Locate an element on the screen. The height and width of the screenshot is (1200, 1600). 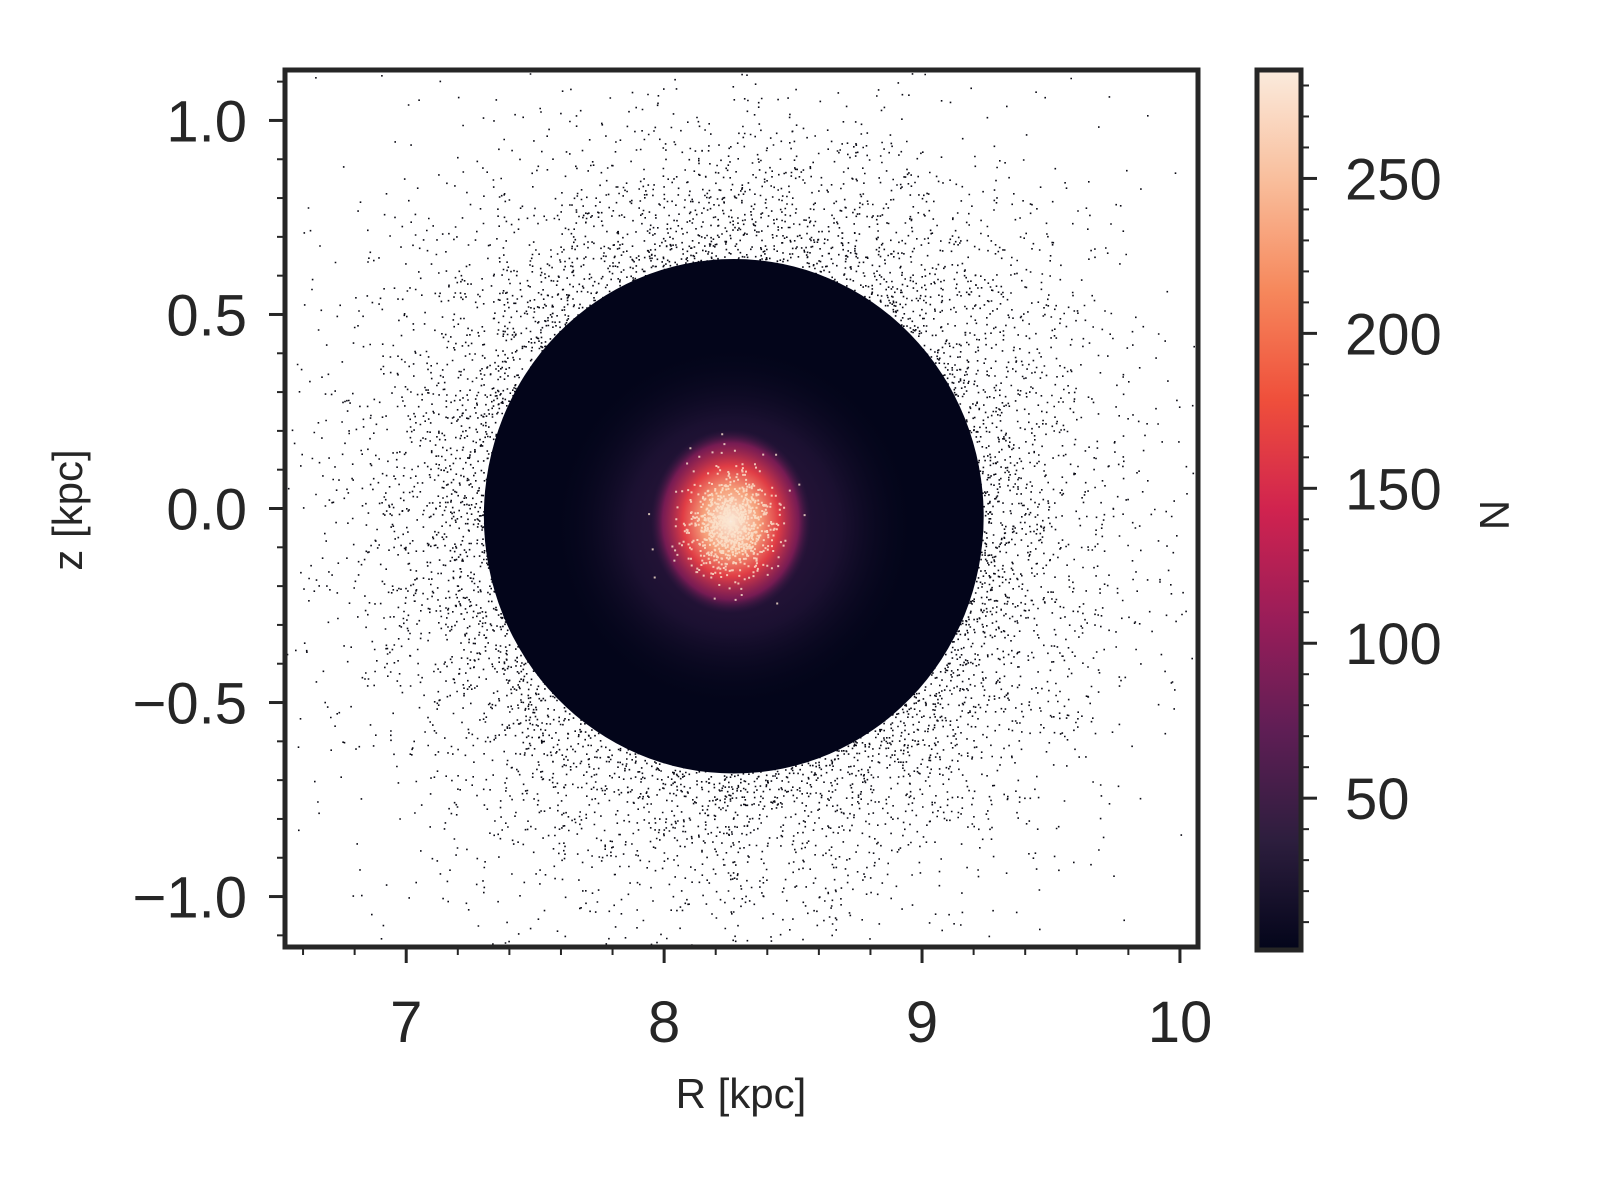
y-tick-label: 0.5 is located at coordinates (206, 315).